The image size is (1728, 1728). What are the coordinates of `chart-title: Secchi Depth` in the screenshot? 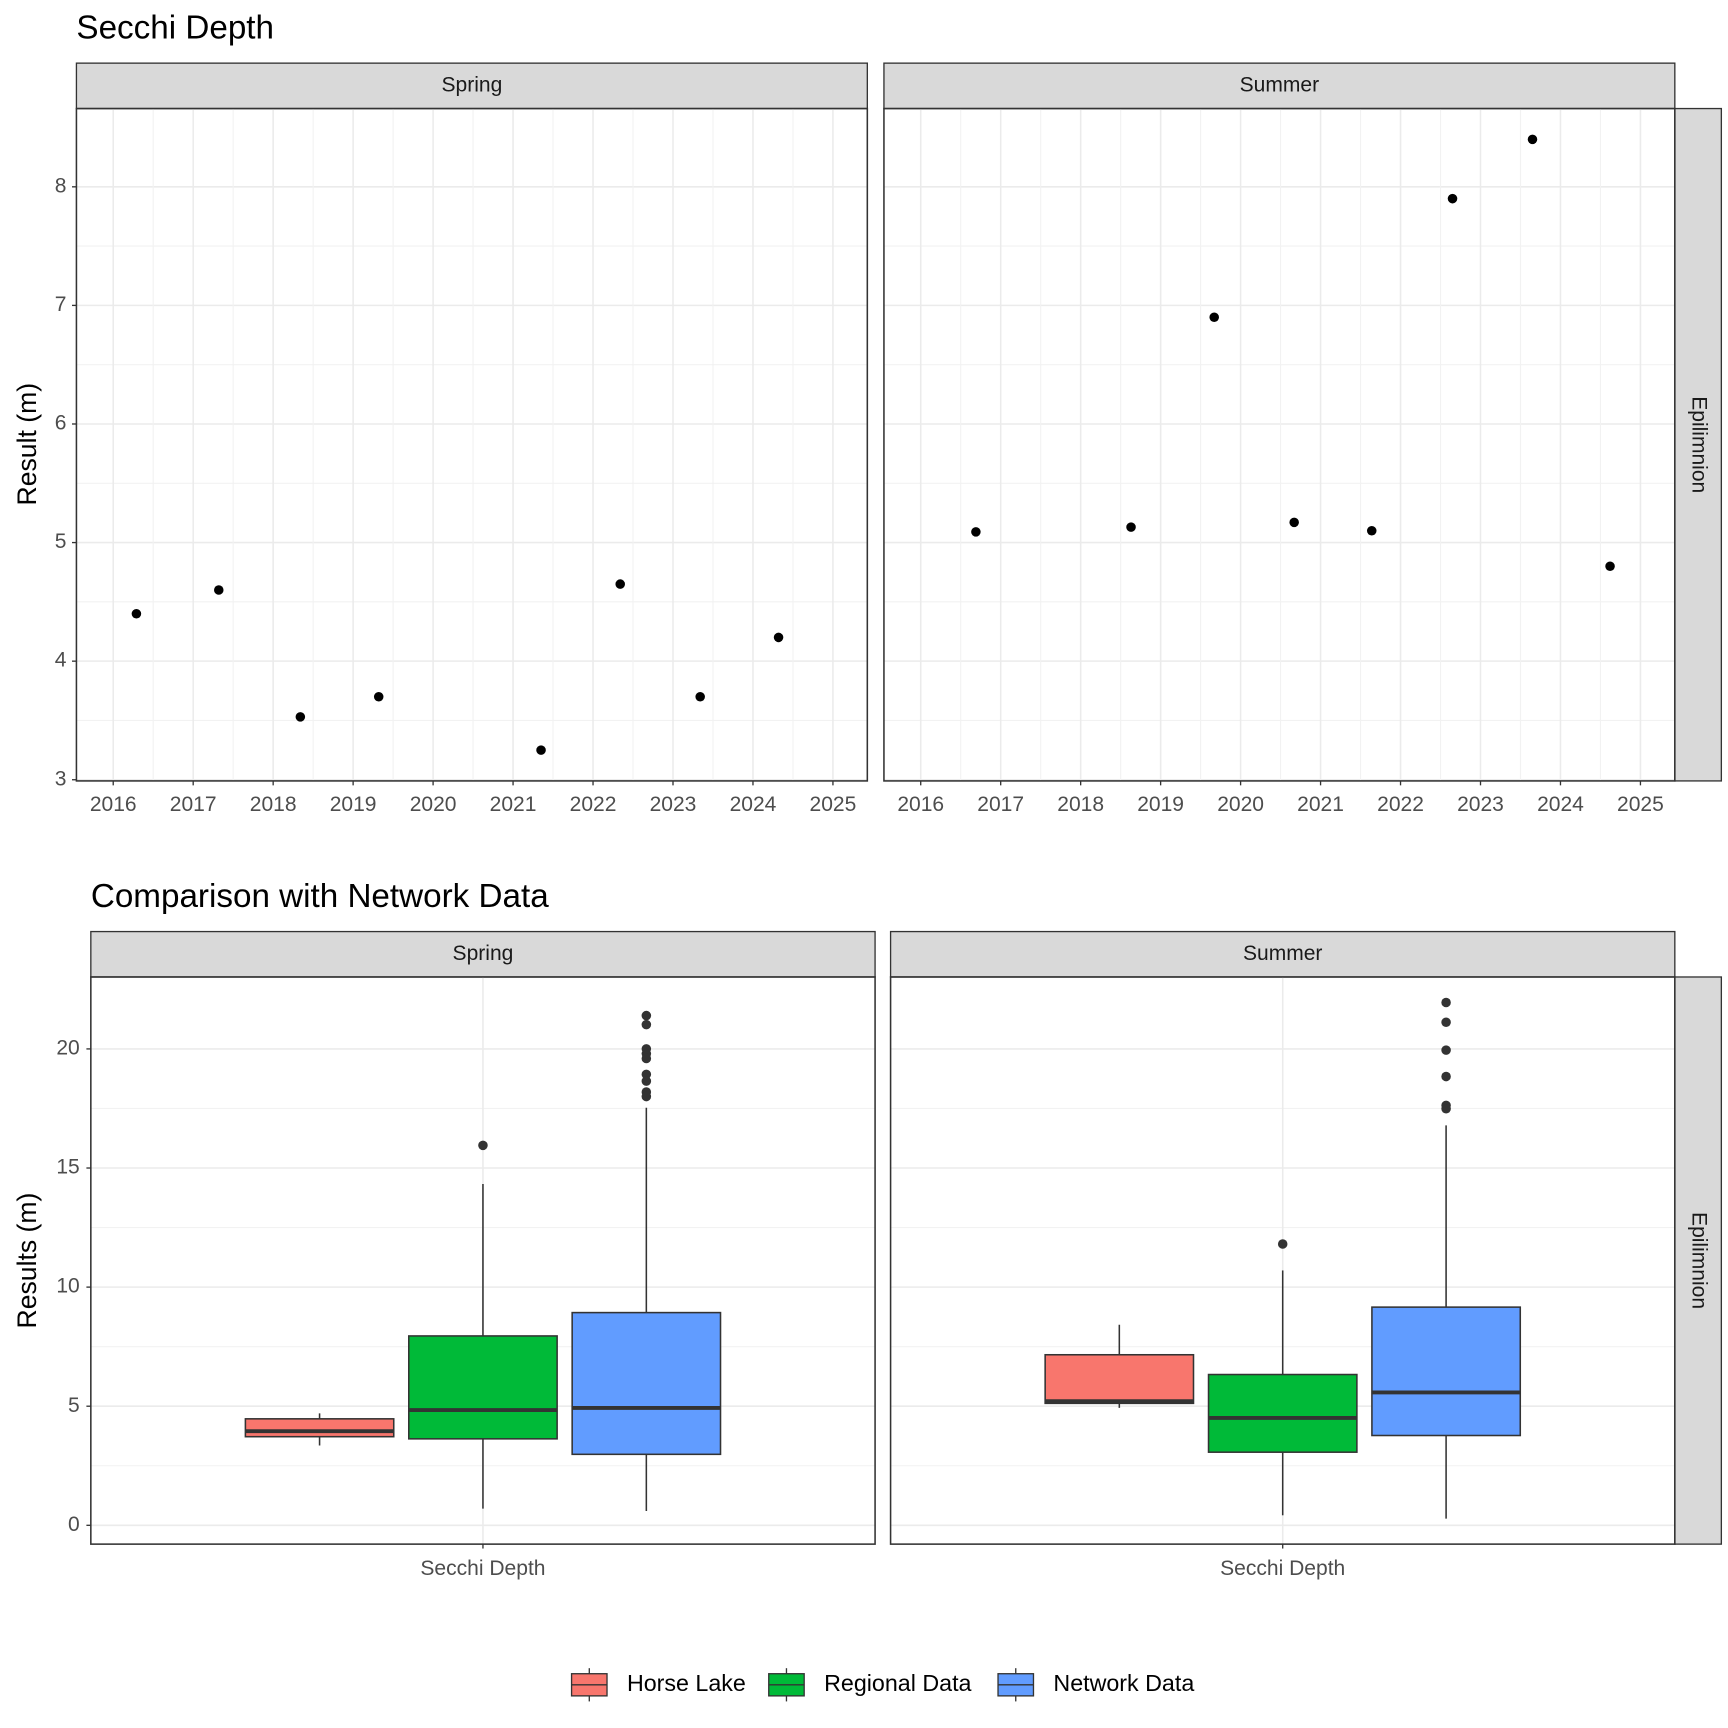 It's located at (175, 28).